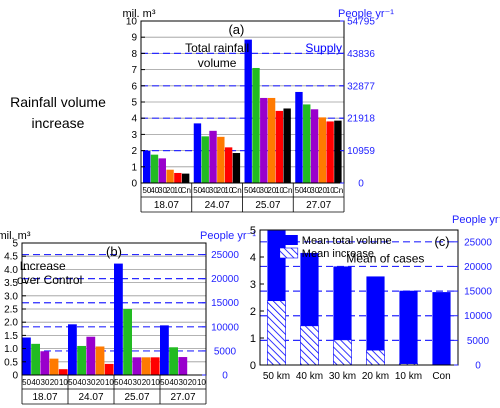 The height and width of the screenshot is (408, 500). What do you see at coordinates (361, 22) in the screenshot?
I see `right-tick-label: 54795` at bounding box center [361, 22].